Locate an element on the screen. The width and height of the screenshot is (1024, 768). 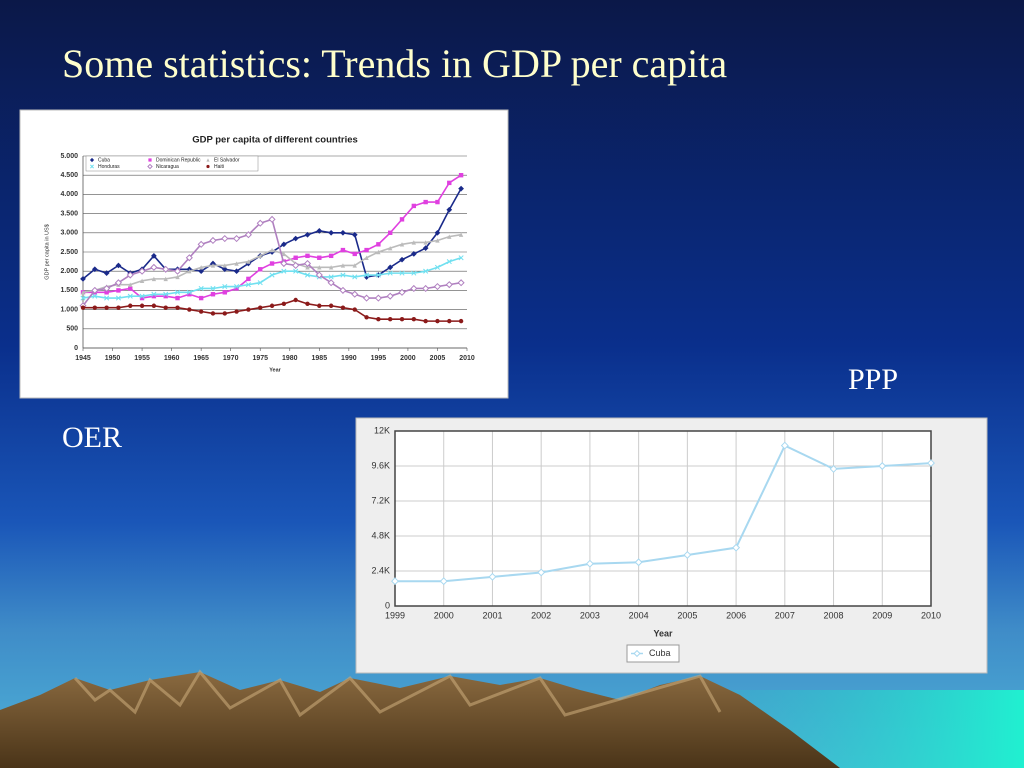
x-tick-label: 2000 is located at coordinates (444, 615).